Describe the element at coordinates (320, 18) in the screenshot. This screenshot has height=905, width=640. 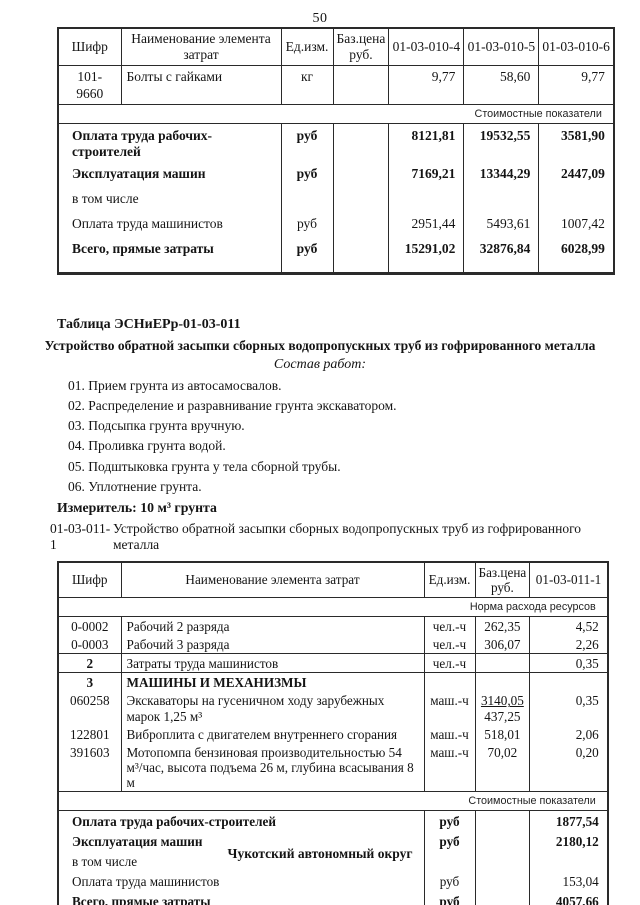
I see `page-number: 50` at that location.